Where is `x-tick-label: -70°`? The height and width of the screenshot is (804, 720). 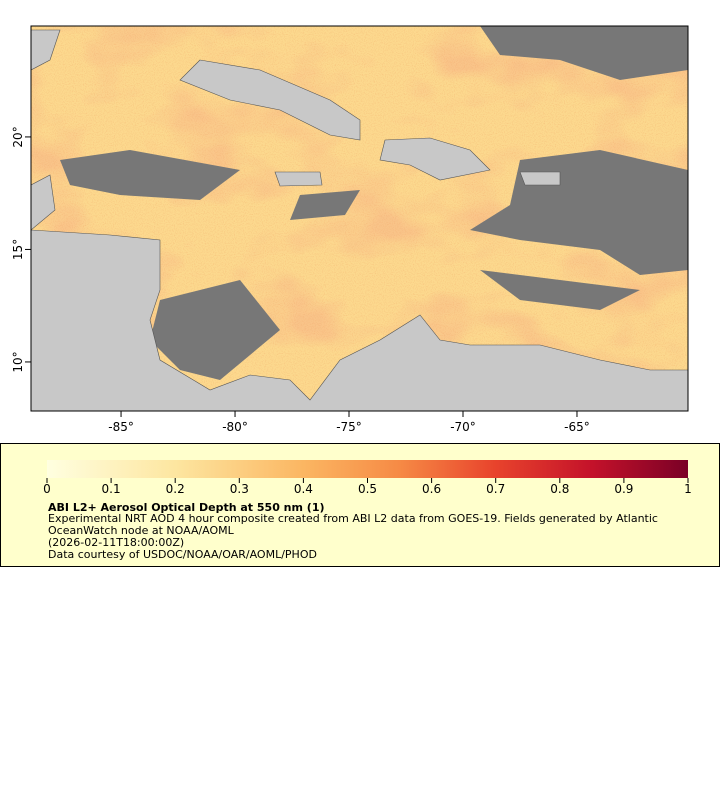
x-tick-label: -70° is located at coordinates (463, 427).